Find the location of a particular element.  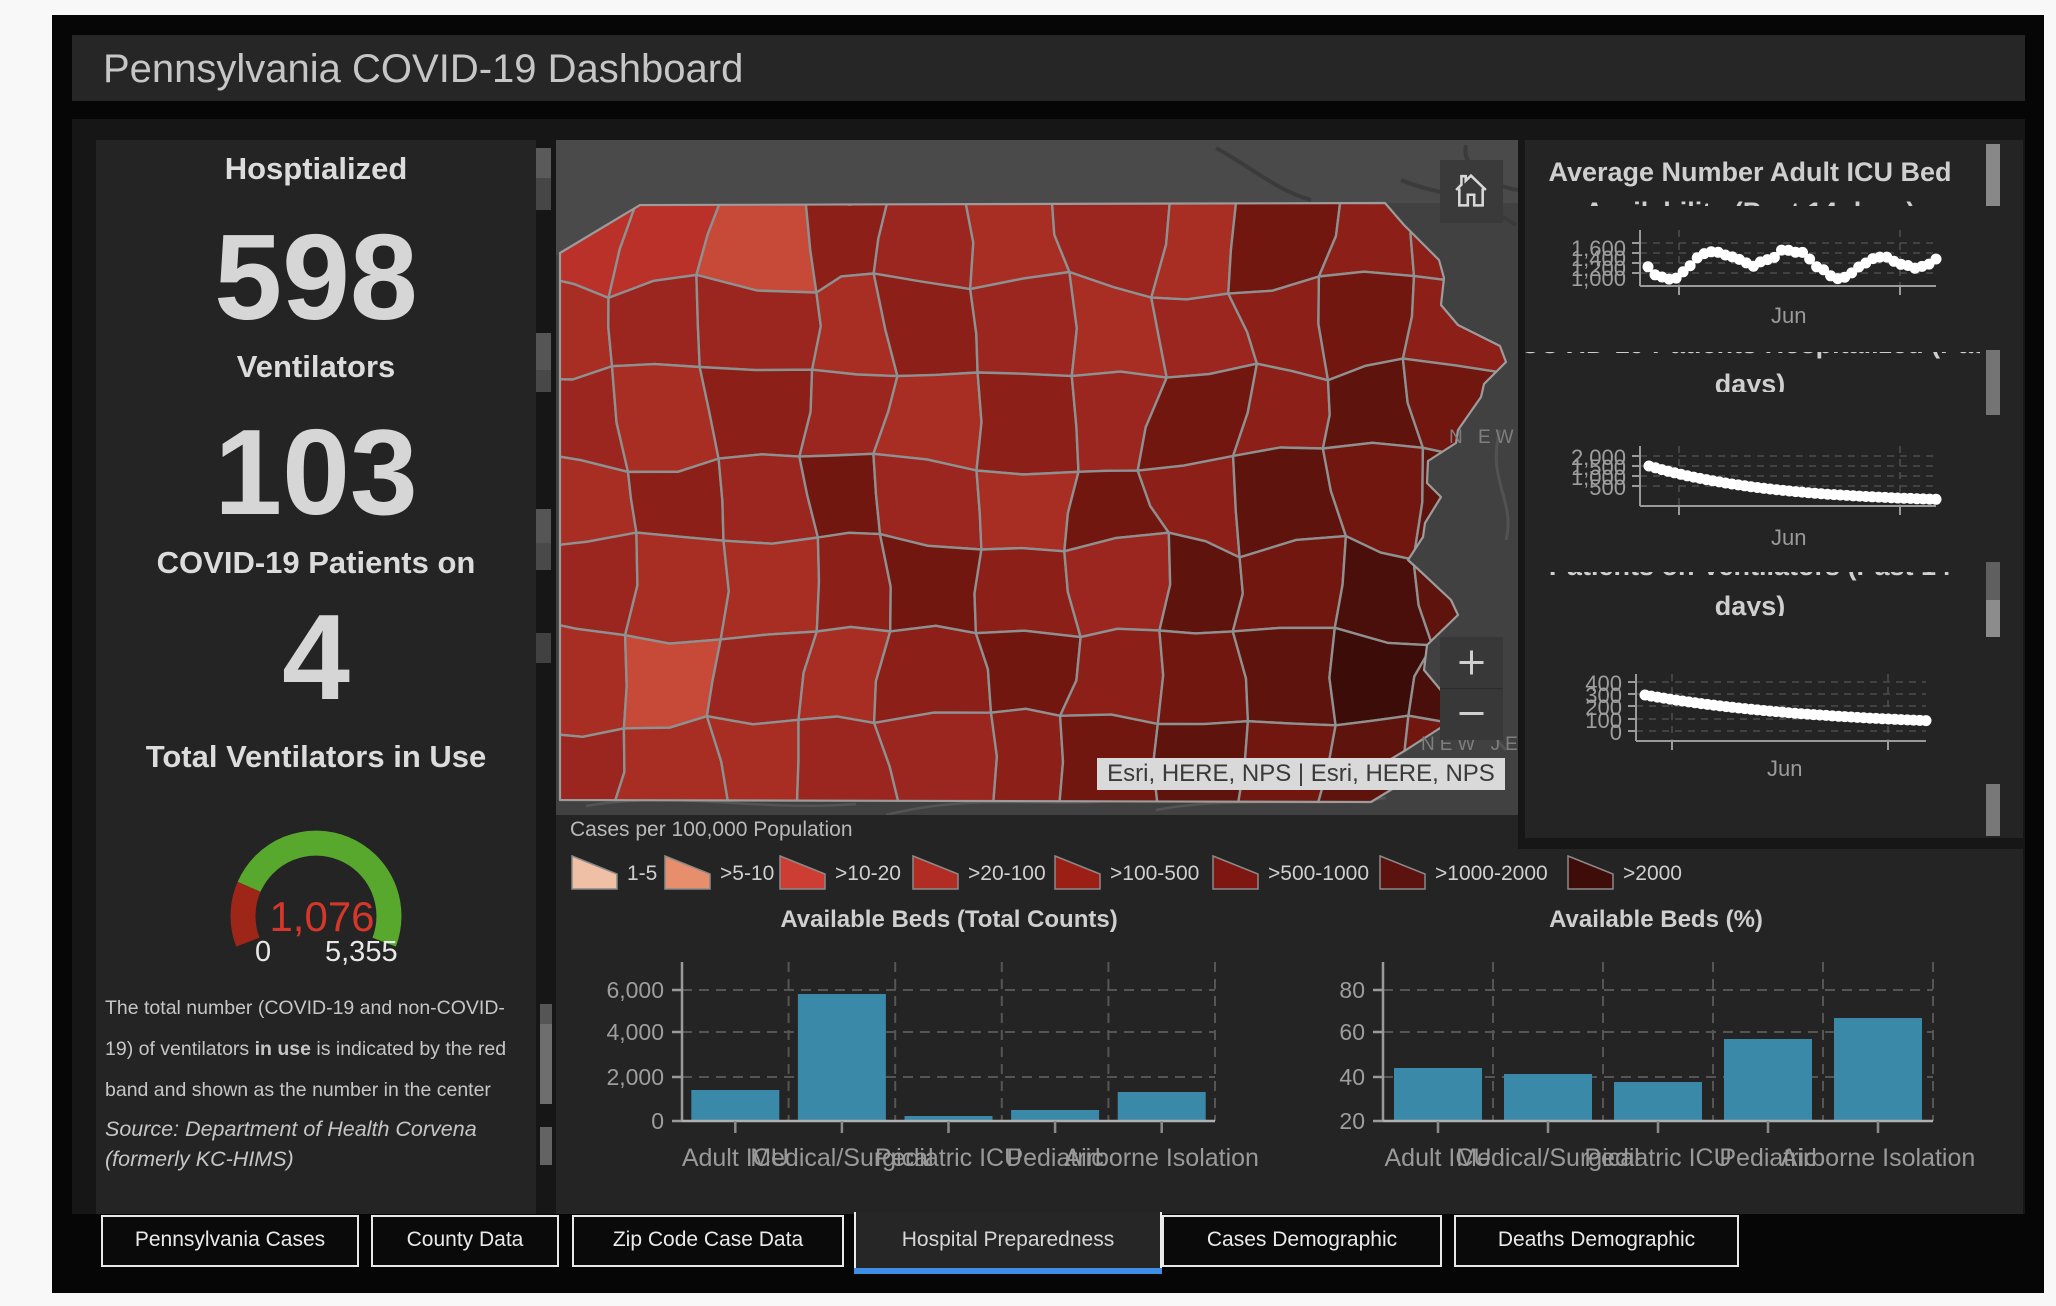

svg-text: 20 is located at coordinates (1352, 1121).